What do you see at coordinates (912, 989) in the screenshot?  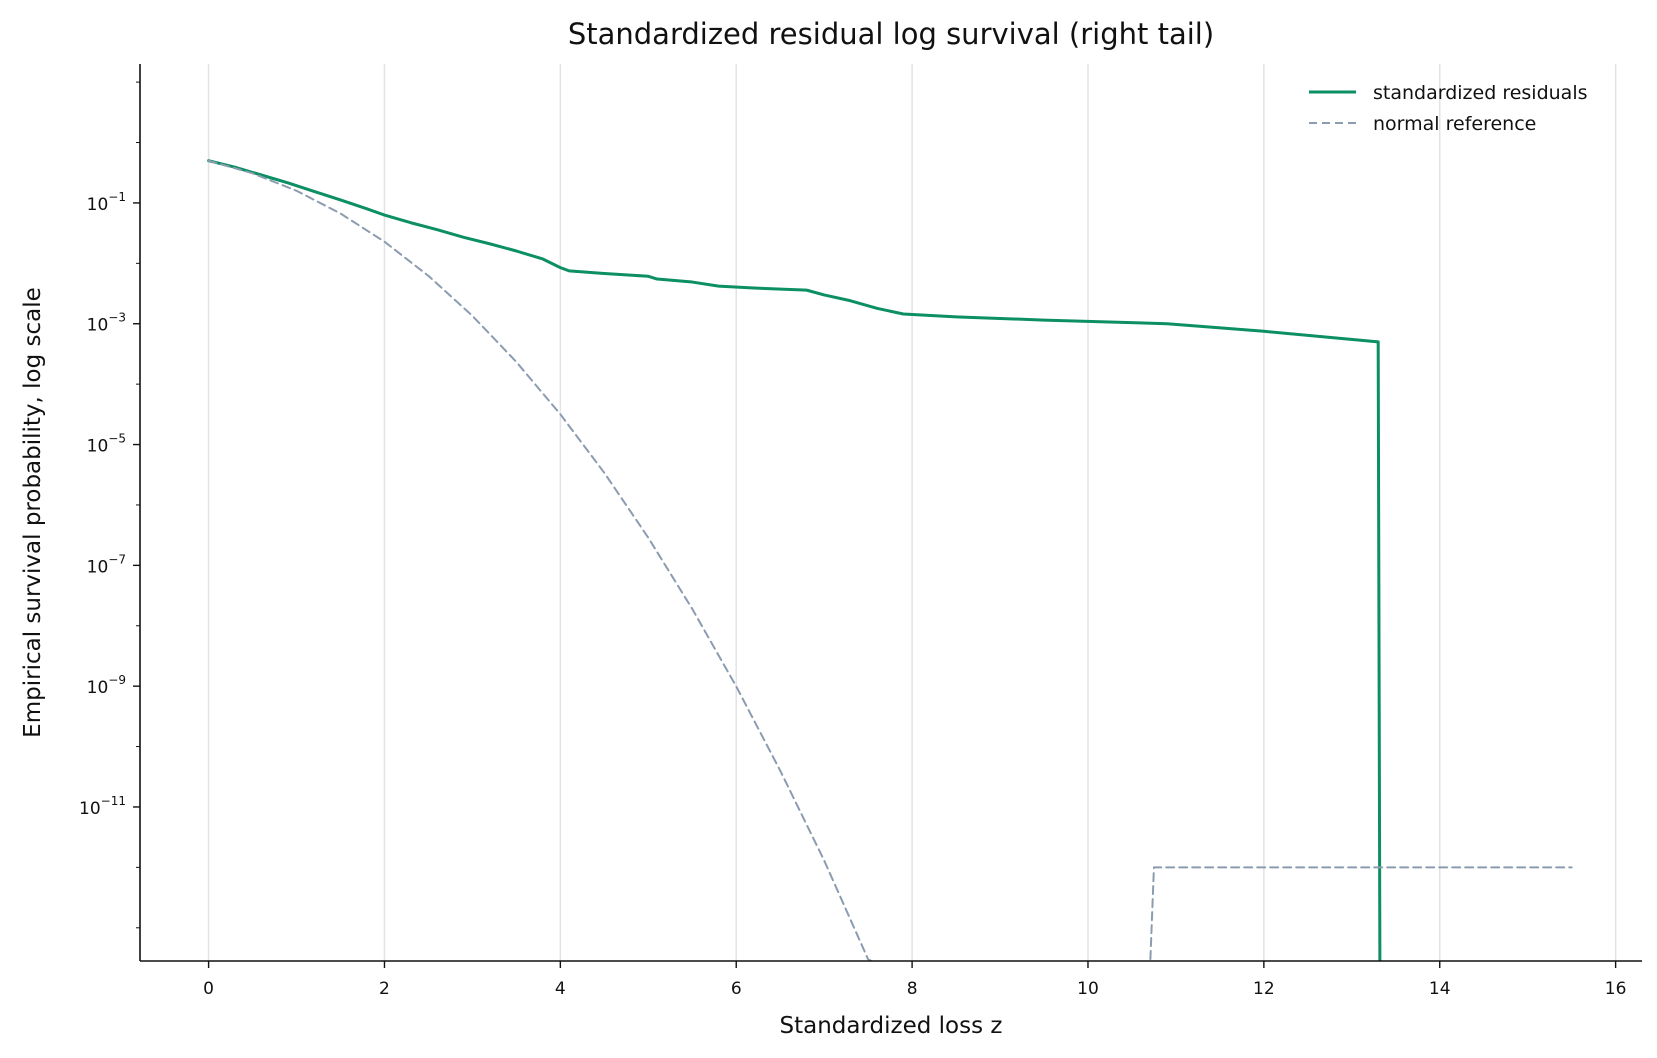 I see `x-tick-label: 8` at bounding box center [912, 989].